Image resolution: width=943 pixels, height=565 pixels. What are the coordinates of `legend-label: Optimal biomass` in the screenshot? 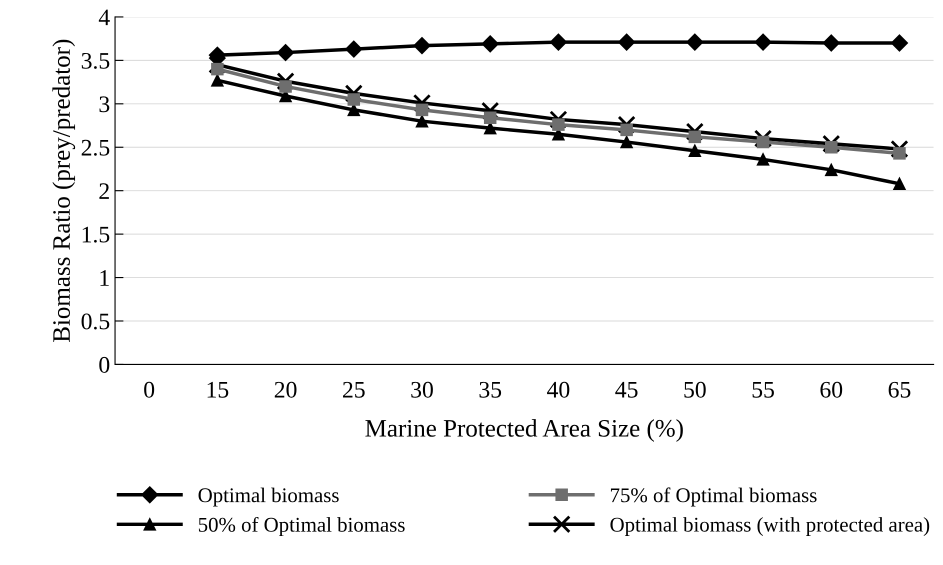 It's located at (268, 497).